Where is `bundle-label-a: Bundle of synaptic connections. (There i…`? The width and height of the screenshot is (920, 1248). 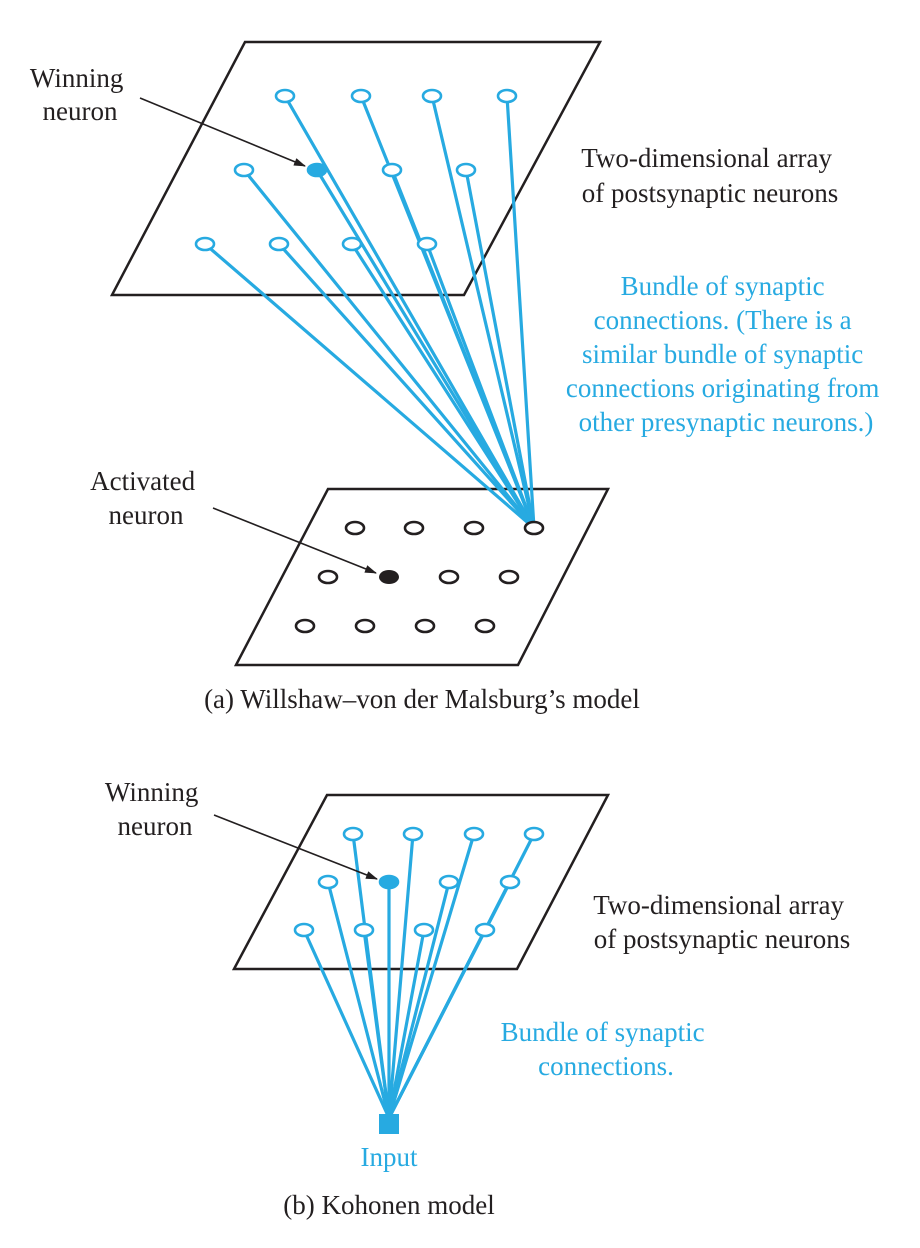 bundle-label-a: Bundle of synaptic connections. (There i… is located at coordinates (726, 354).